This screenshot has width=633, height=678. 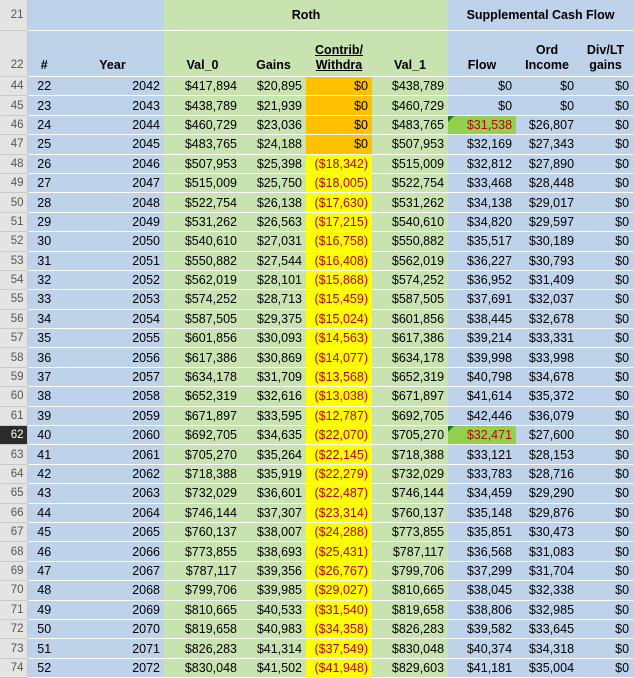 I want to click on cell-number: 38, so click(x=44, y=396).